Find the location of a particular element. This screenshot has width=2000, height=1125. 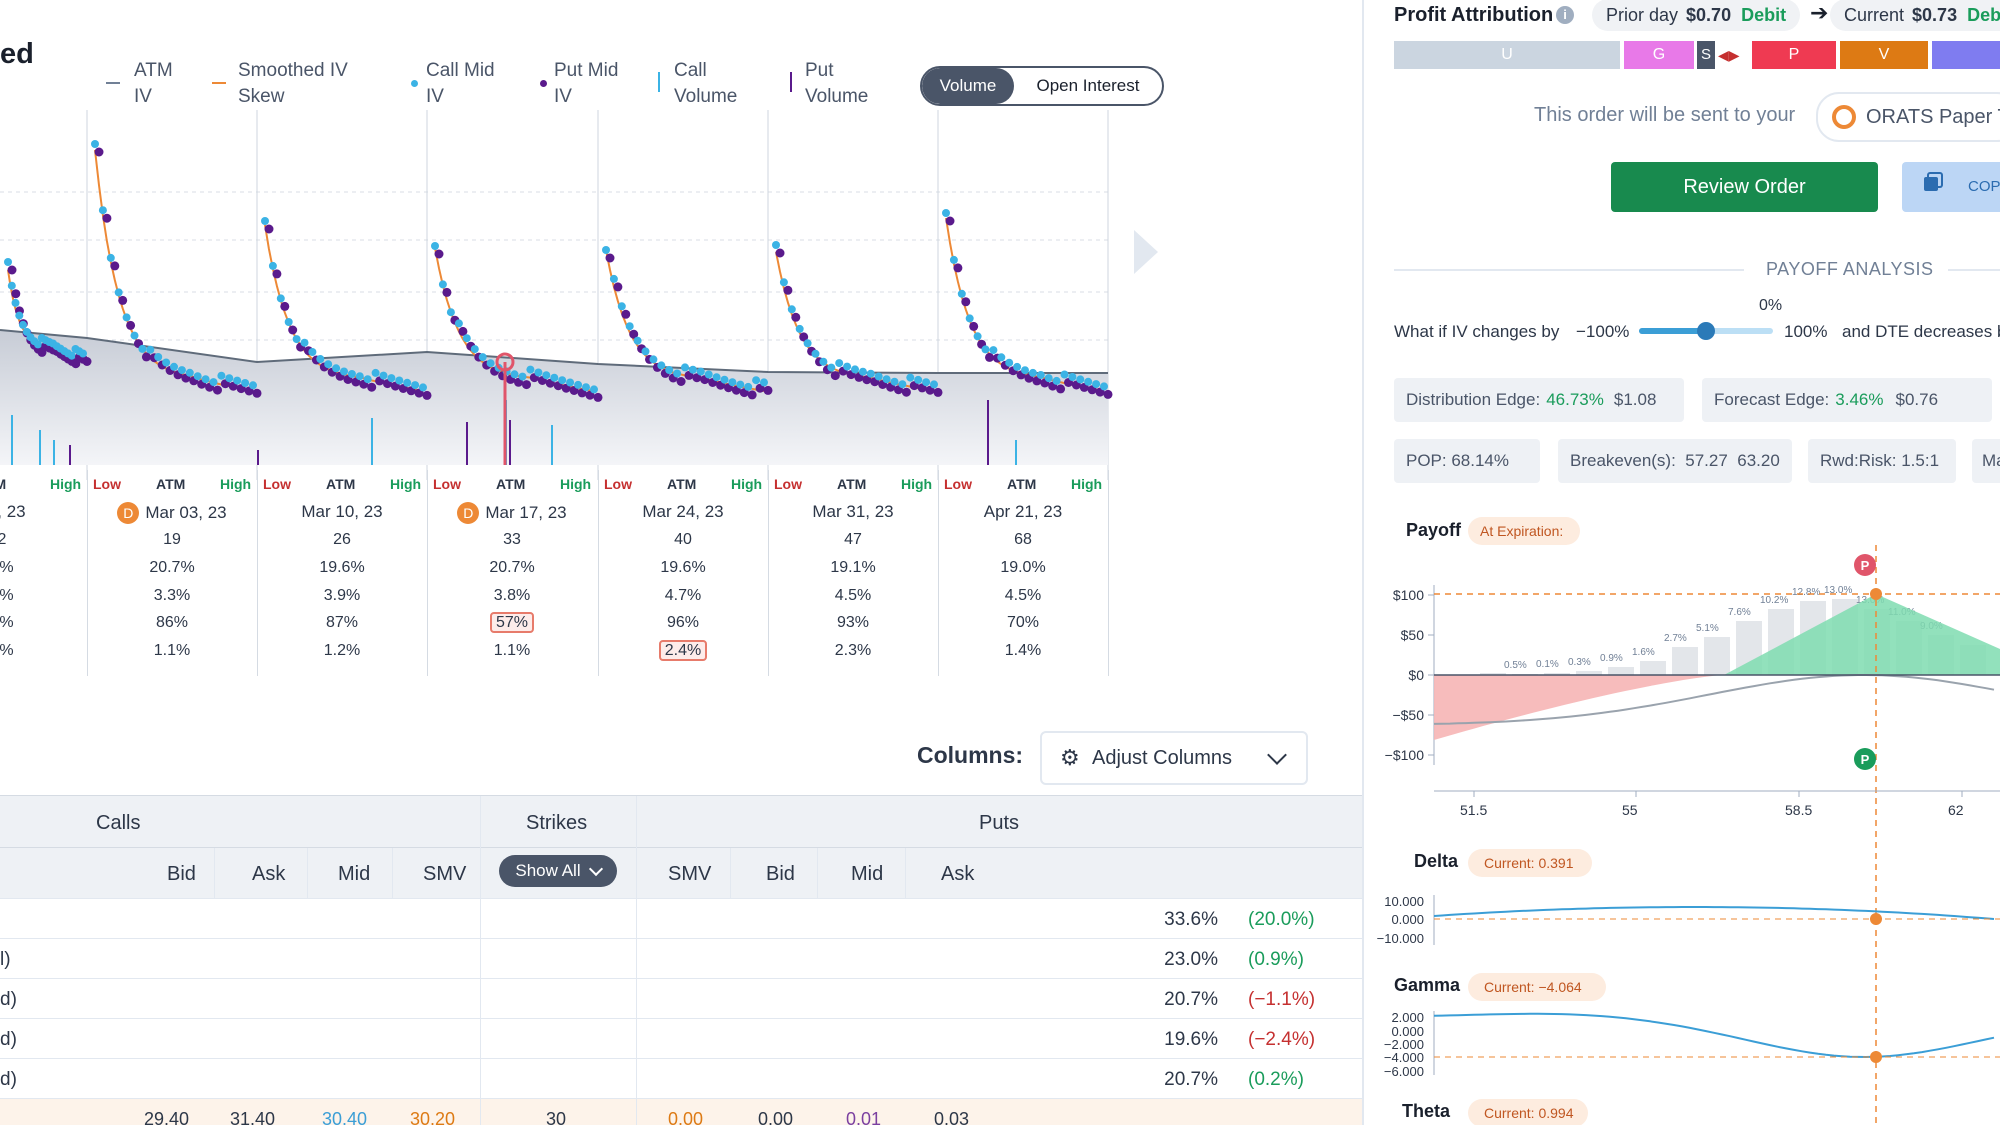

col-put-ask: Ask is located at coordinates (958, 874).